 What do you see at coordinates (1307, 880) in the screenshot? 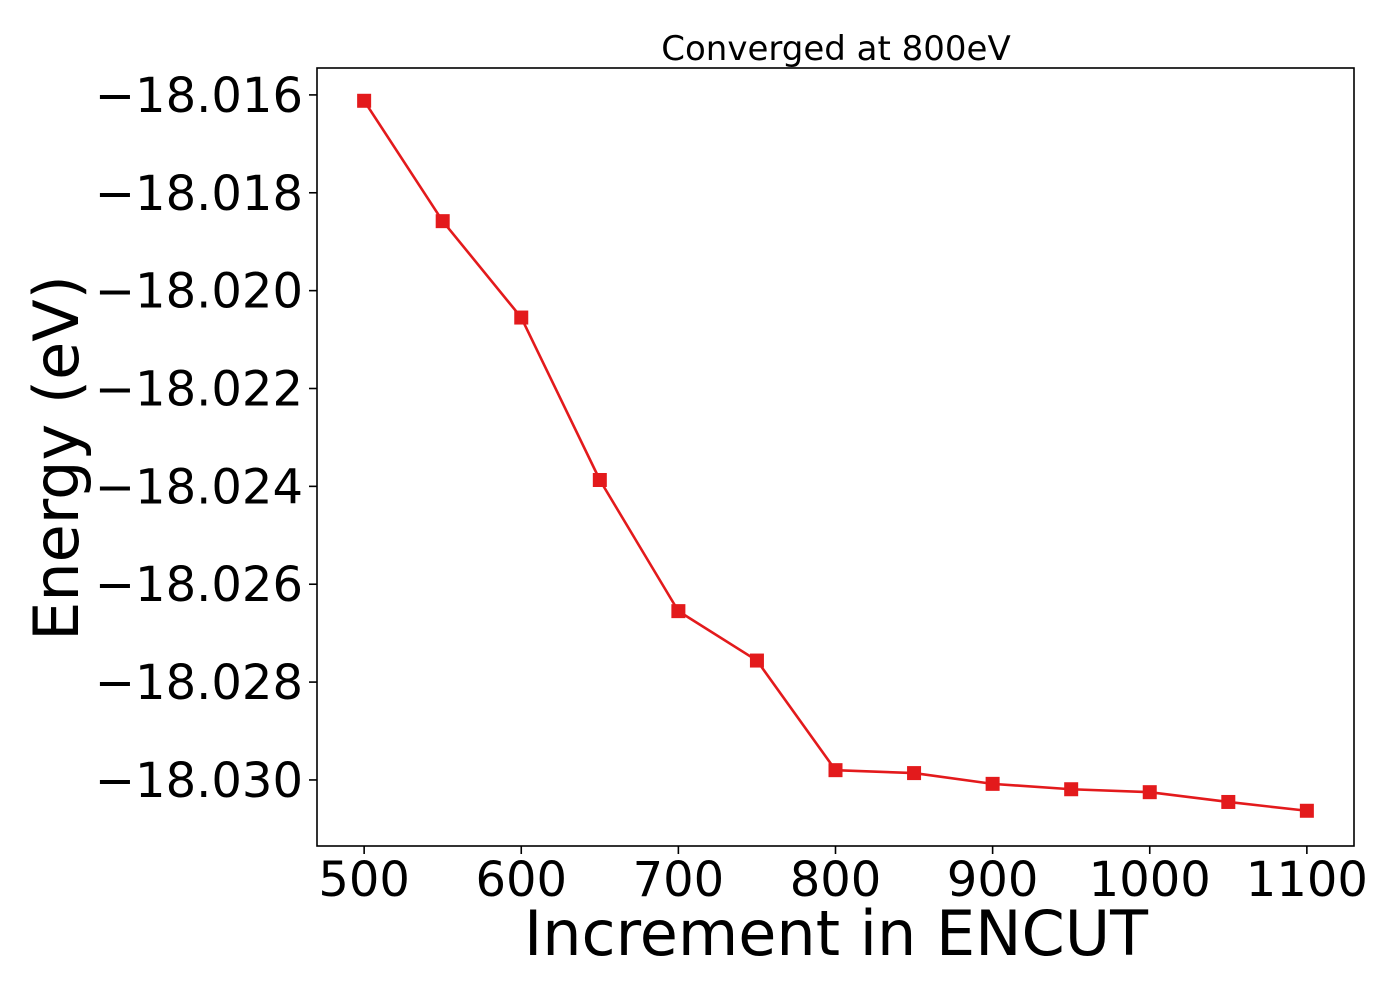
I see `x-tick-label: 1100` at bounding box center [1307, 880].